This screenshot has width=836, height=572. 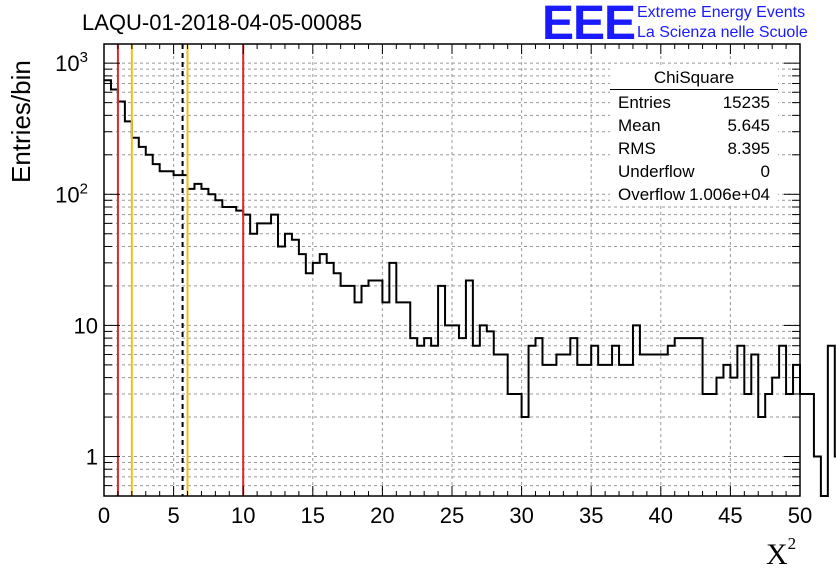 What do you see at coordinates (173, 515) in the screenshot?
I see `x-tick-label: 5` at bounding box center [173, 515].